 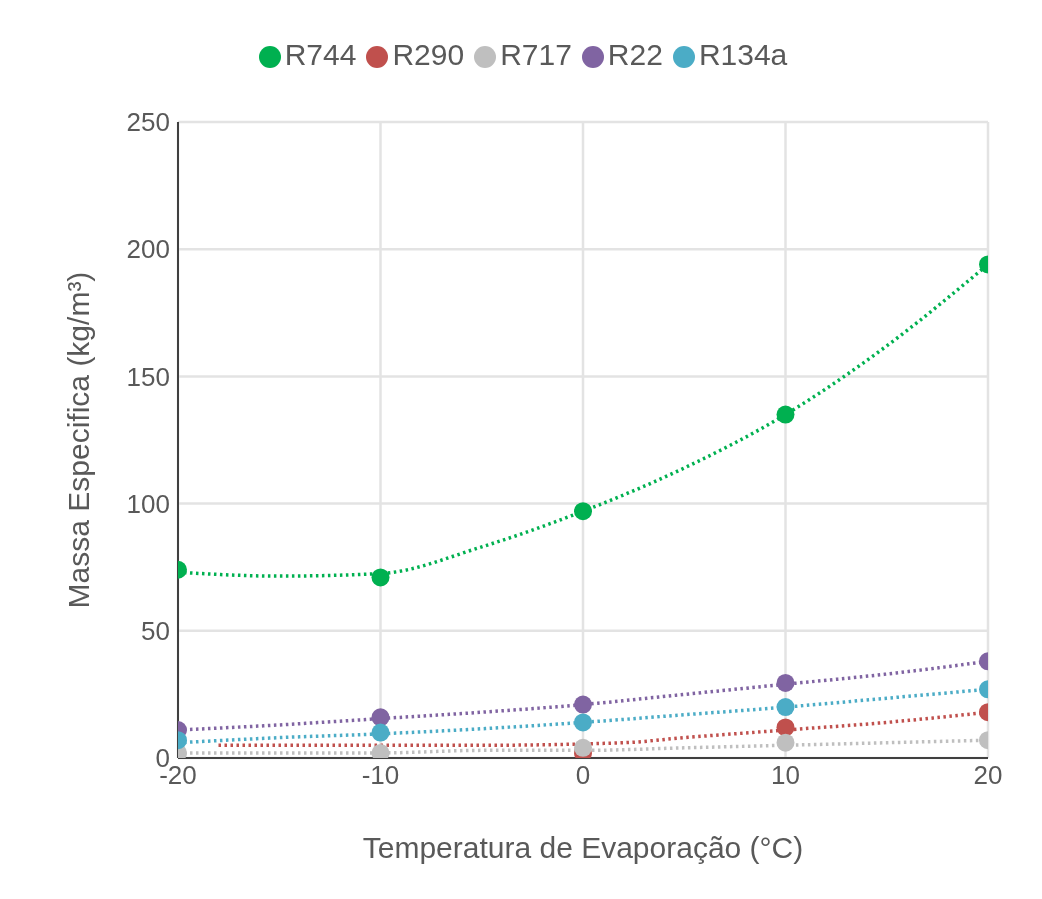 I want to click on y-tick-label: 100, so click(x=148, y=503).